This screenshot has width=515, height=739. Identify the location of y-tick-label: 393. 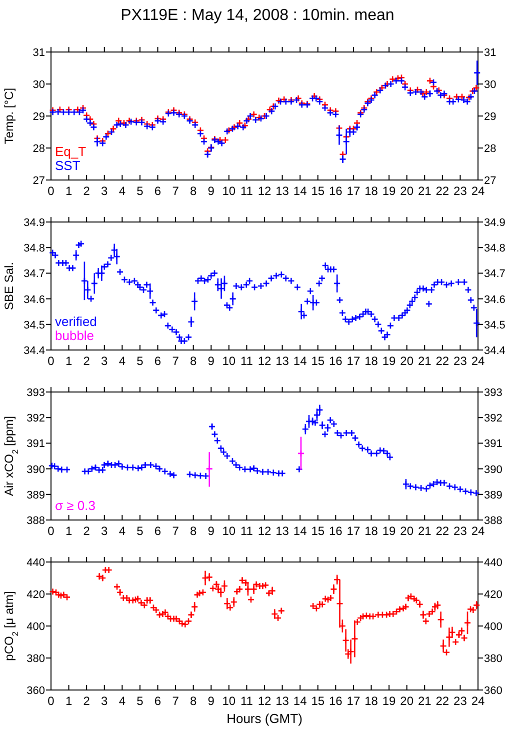
(35, 393).